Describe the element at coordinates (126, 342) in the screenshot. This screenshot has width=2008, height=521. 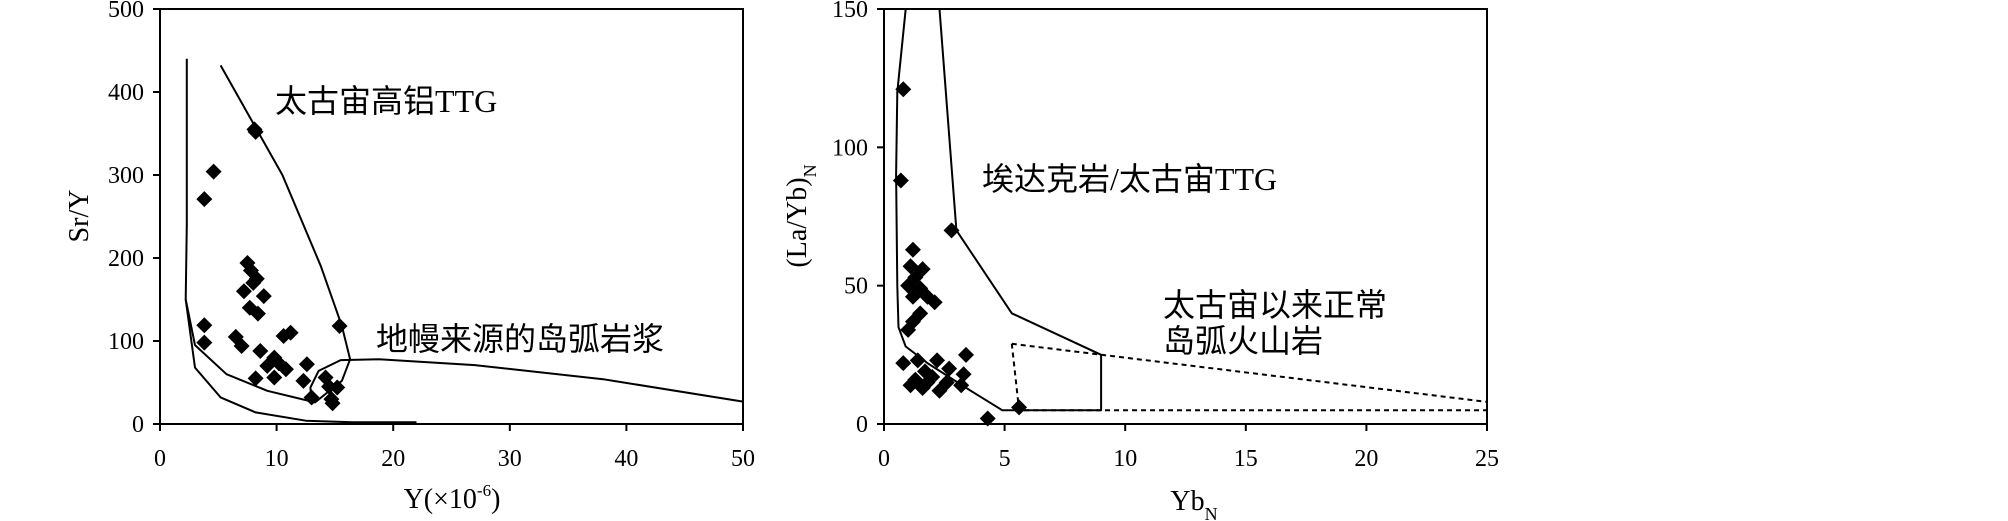
I see `chart1-y-tick-label: 100` at that location.